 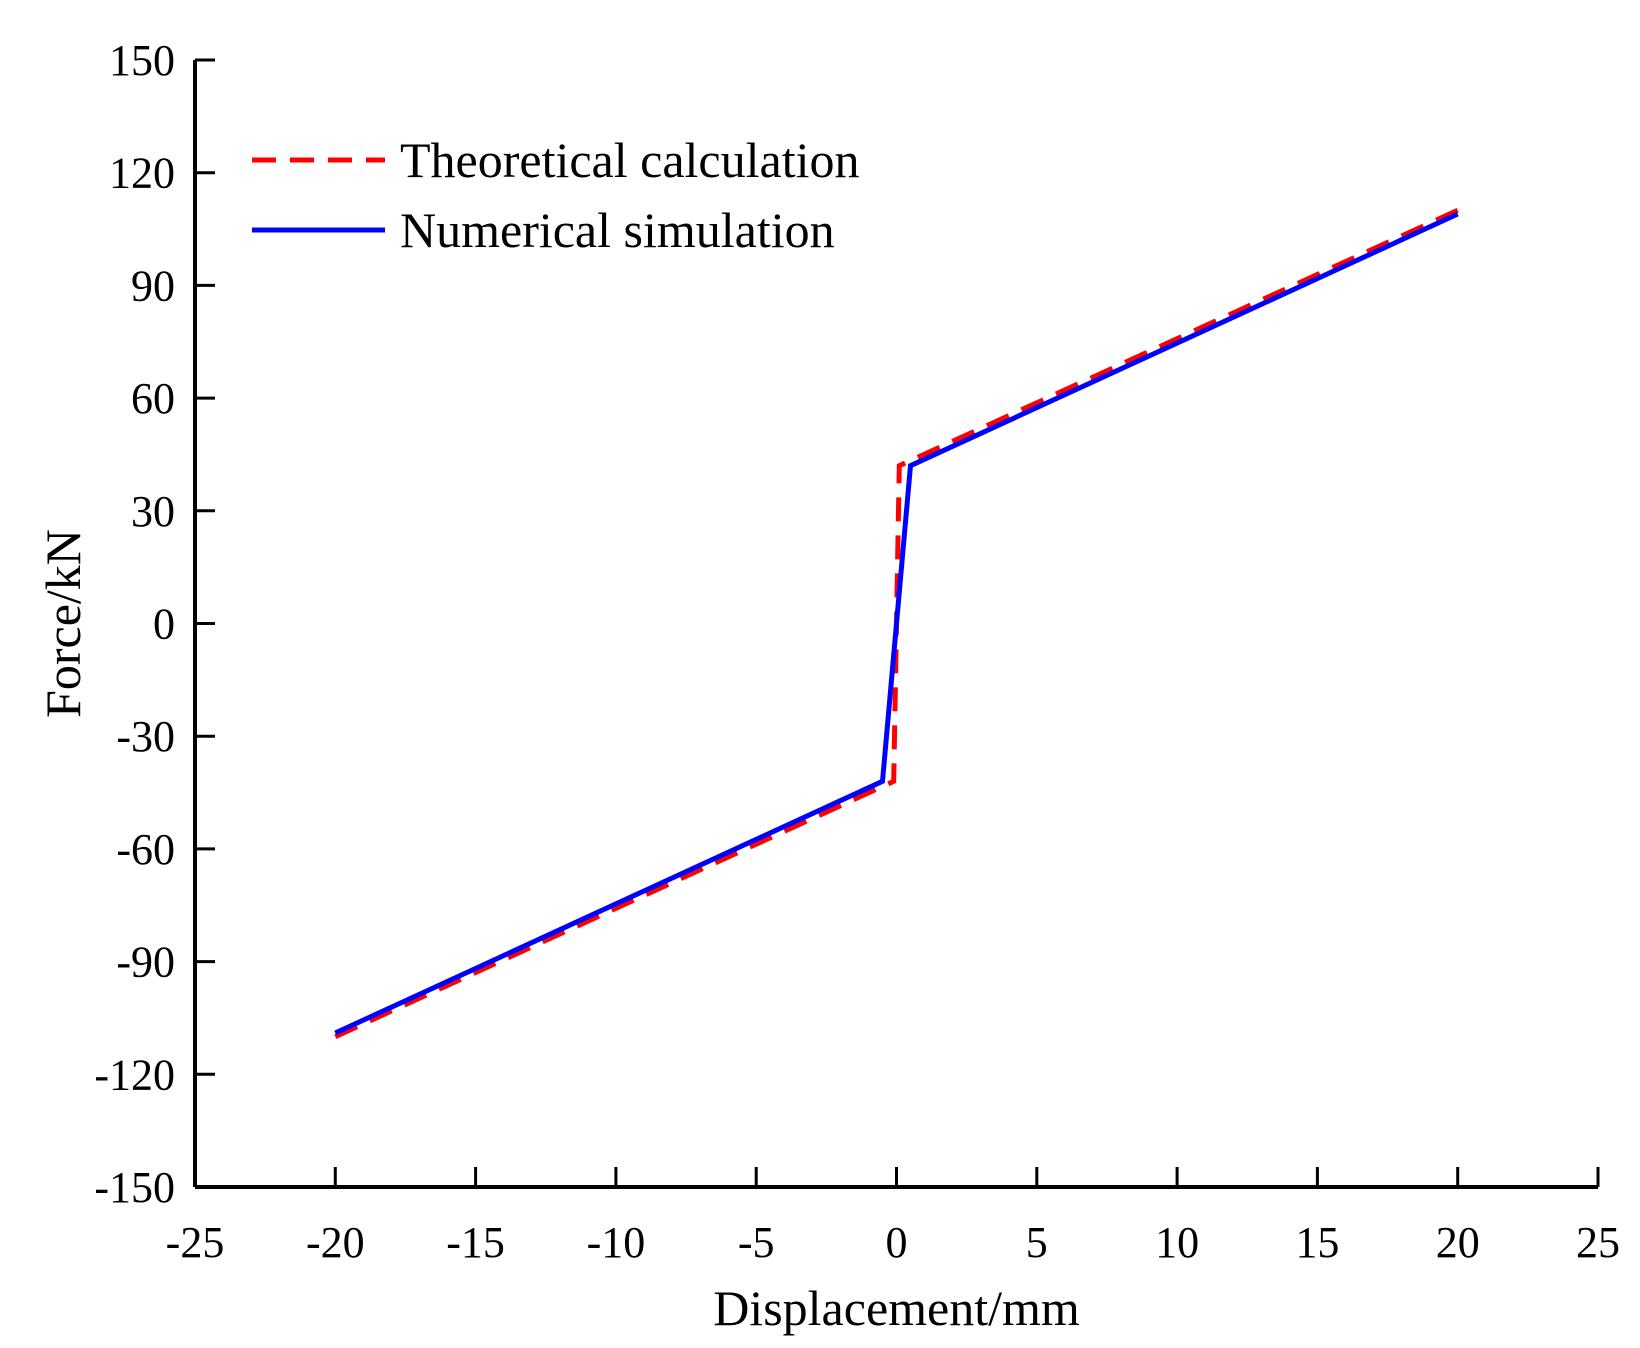 What do you see at coordinates (896, 1308) in the screenshot?
I see `x-axis-title: Displacement/mm` at bounding box center [896, 1308].